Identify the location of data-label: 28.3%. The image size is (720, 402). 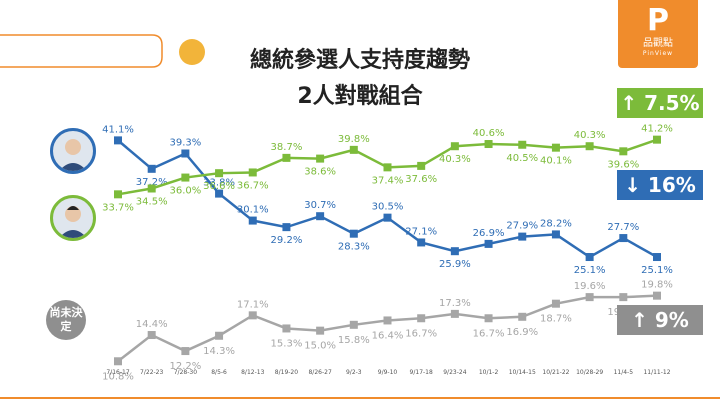
(354, 247).